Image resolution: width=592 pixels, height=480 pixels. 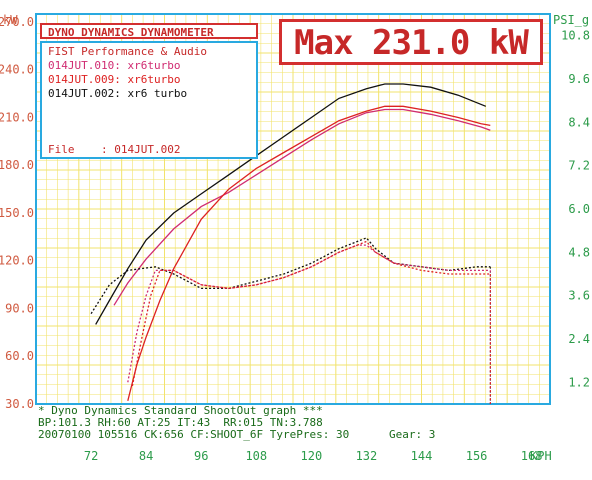 What do you see at coordinates (131, 32) in the screenshot?
I see `dyno-title: DYNO DYNAMICS DYNAMOMETER` at bounding box center [131, 32].